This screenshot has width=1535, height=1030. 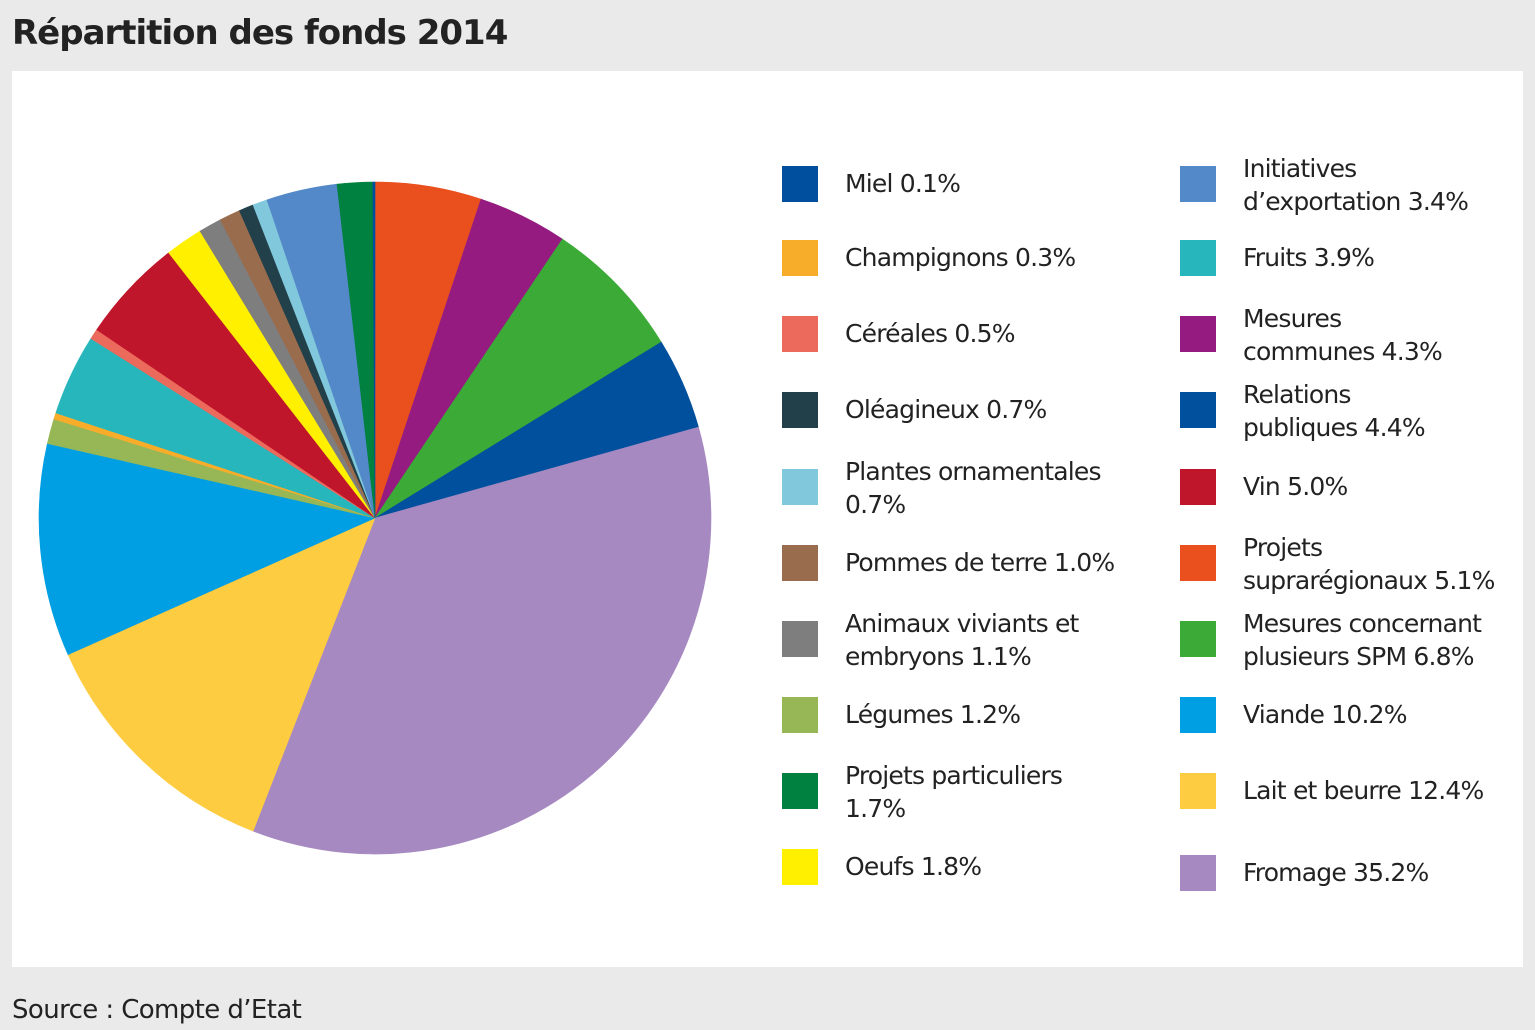 What do you see at coordinates (1363, 790) in the screenshot?
I see `legend-label-lait-et-beurre: Lait et beurre 12.4%` at bounding box center [1363, 790].